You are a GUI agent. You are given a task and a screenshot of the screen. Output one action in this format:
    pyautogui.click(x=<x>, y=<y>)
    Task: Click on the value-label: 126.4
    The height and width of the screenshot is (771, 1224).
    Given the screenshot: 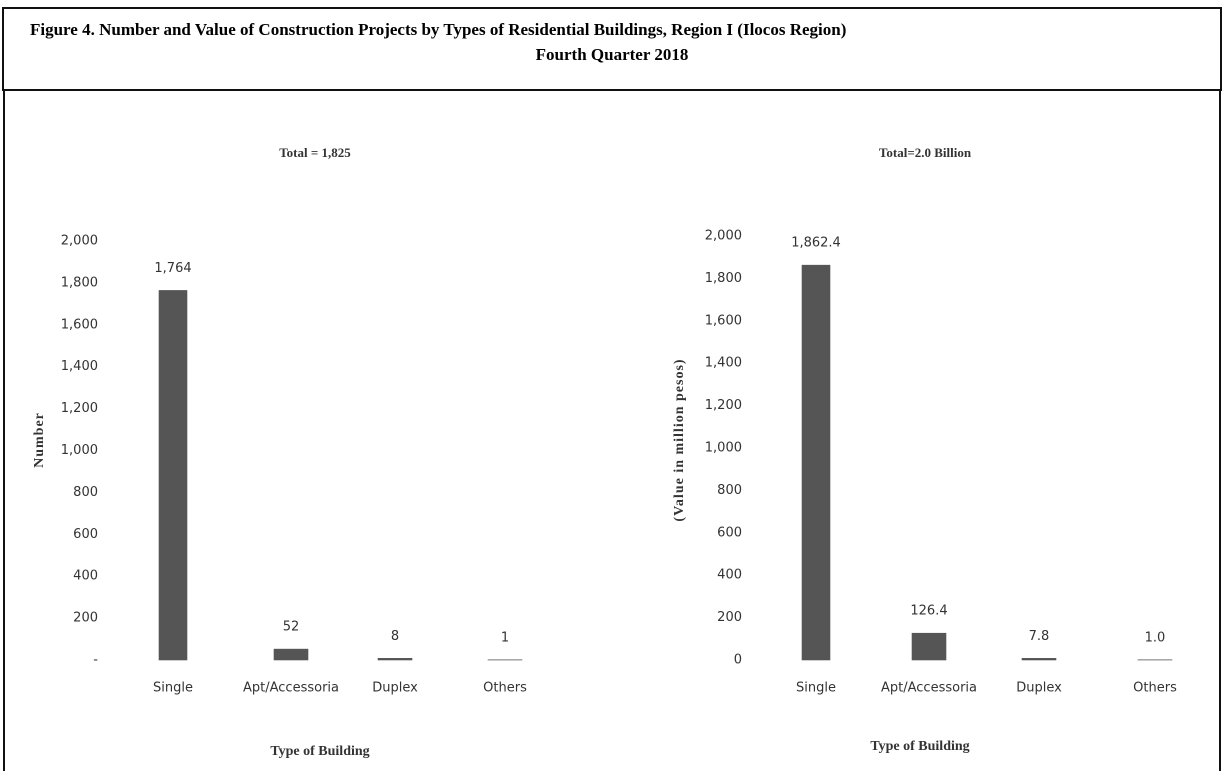 What is the action you would take?
    pyautogui.click(x=928, y=611)
    